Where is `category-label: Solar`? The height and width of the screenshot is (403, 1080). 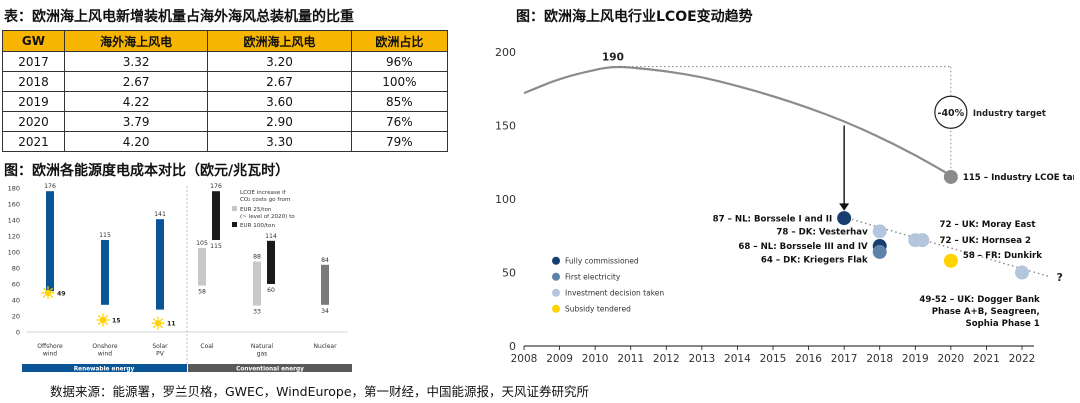 category-label: Solar is located at coordinates (160, 346).